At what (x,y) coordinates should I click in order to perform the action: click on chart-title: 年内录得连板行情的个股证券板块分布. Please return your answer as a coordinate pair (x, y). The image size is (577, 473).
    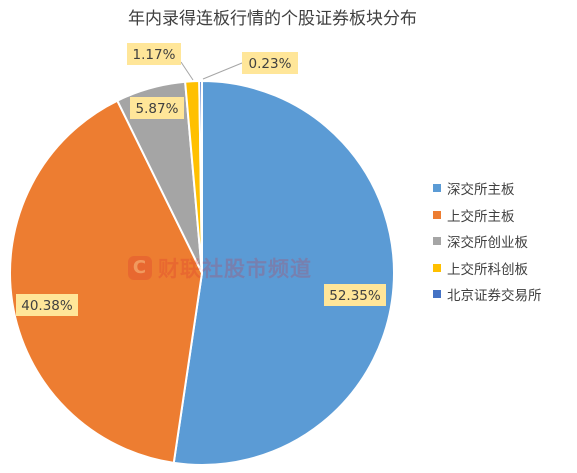
    Looking at the image, I should click on (272, 19).